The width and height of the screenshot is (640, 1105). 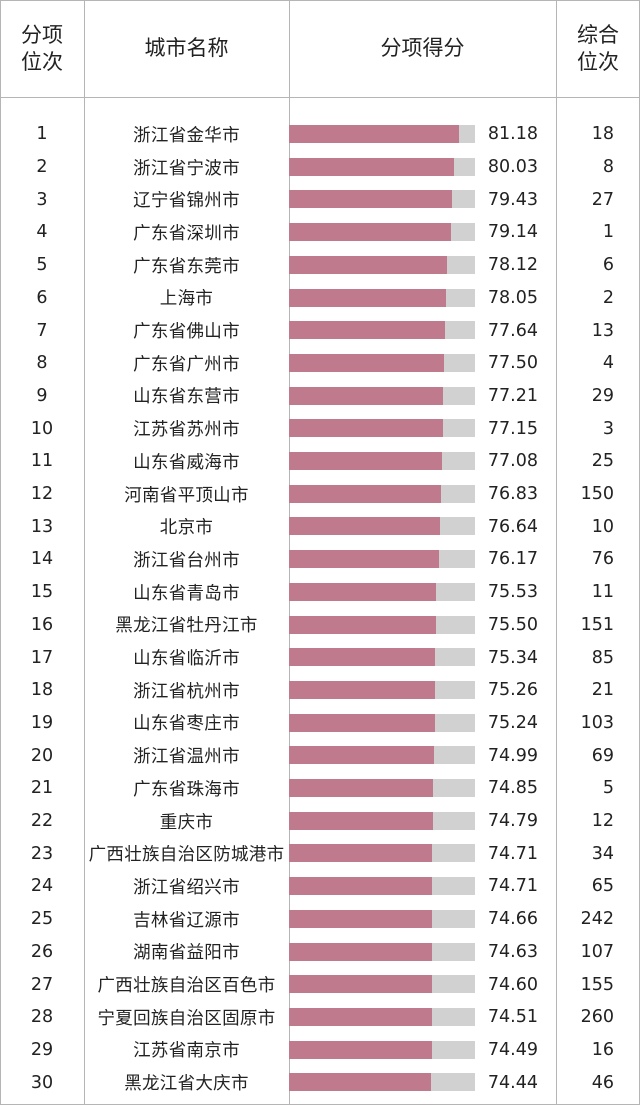 I want to click on score-cell: 75.53, so click(x=512, y=592).